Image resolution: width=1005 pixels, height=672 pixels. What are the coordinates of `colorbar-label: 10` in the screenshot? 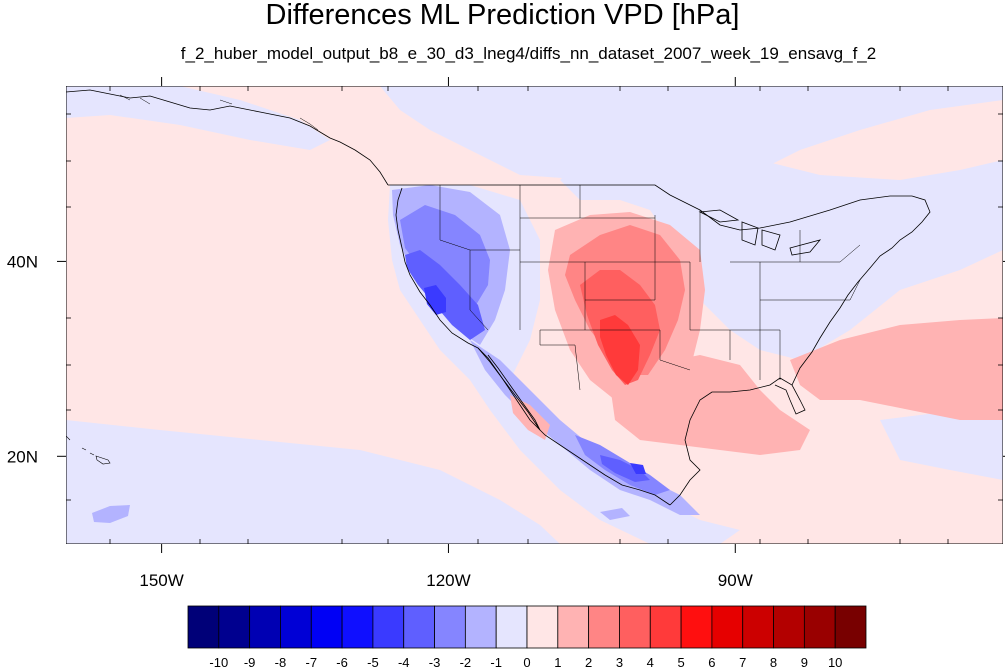 It's located at (835, 662).